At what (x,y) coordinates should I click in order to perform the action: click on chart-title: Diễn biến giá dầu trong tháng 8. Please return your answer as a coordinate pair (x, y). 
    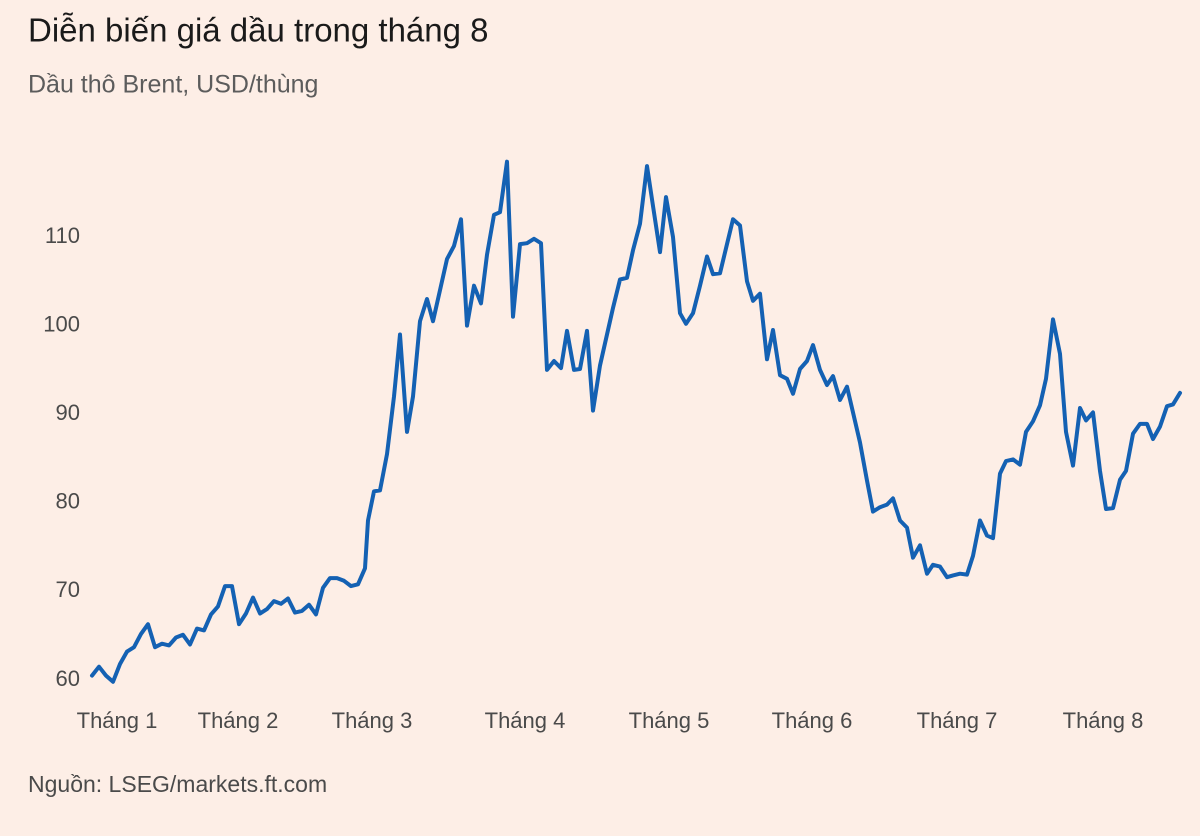
    Looking at the image, I should click on (258, 30).